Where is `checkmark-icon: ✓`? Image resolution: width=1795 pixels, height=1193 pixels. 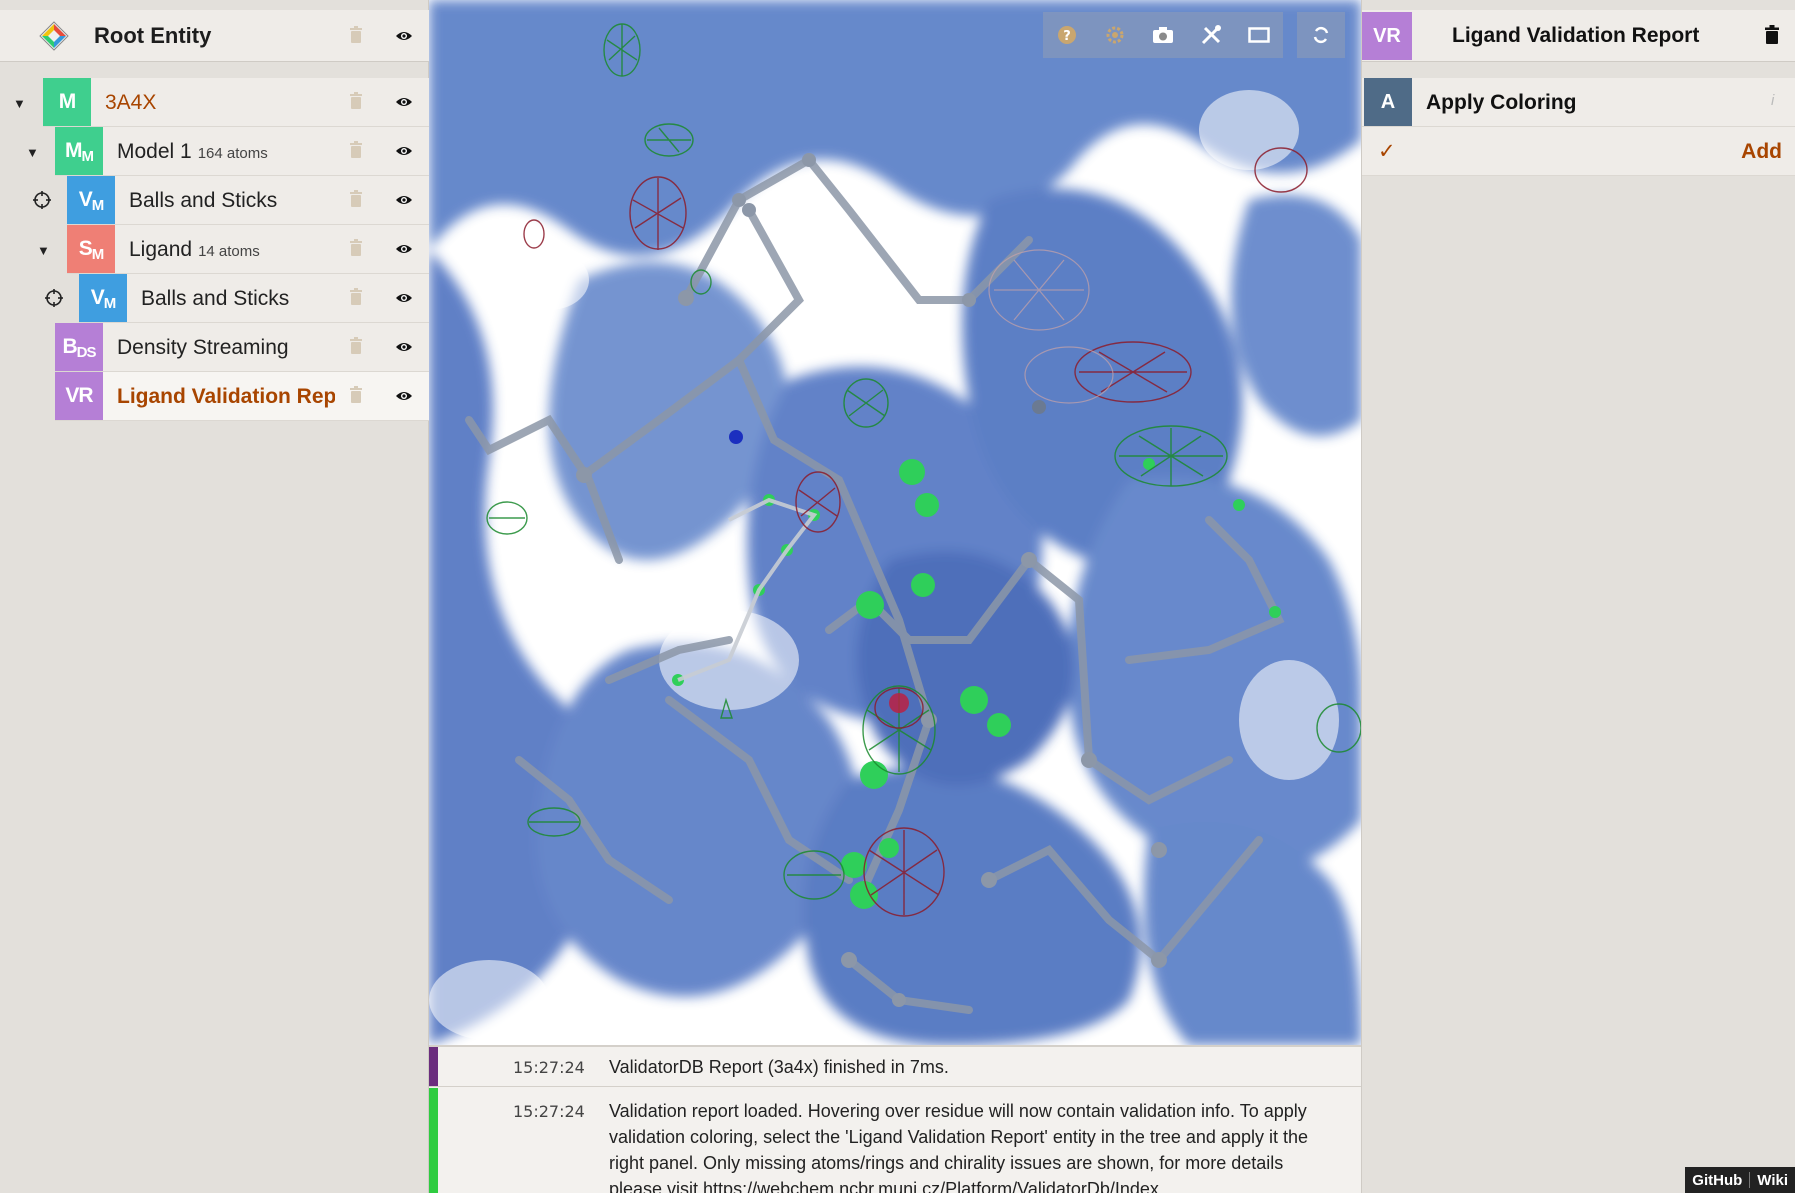
checkmark-icon: ✓ is located at coordinates (1387, 151).